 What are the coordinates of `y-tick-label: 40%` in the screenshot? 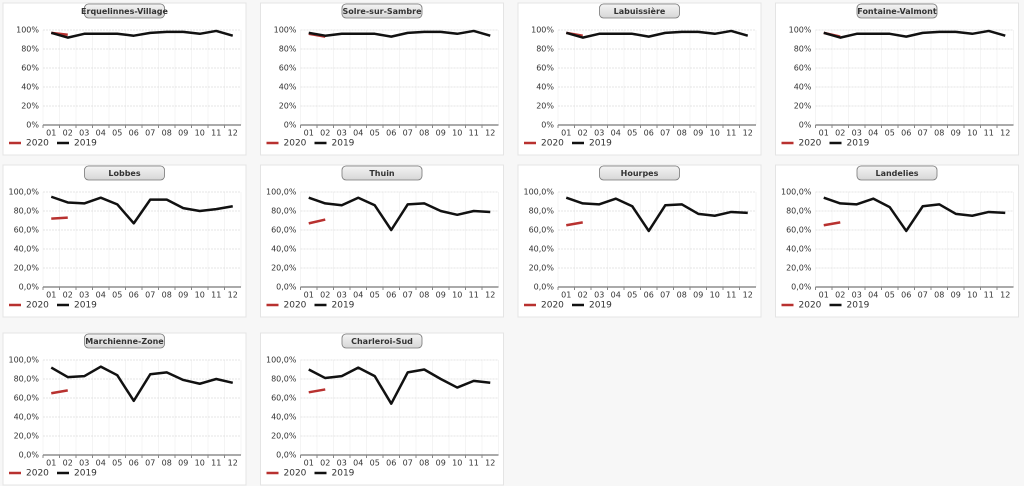 It's located at (545, 87).